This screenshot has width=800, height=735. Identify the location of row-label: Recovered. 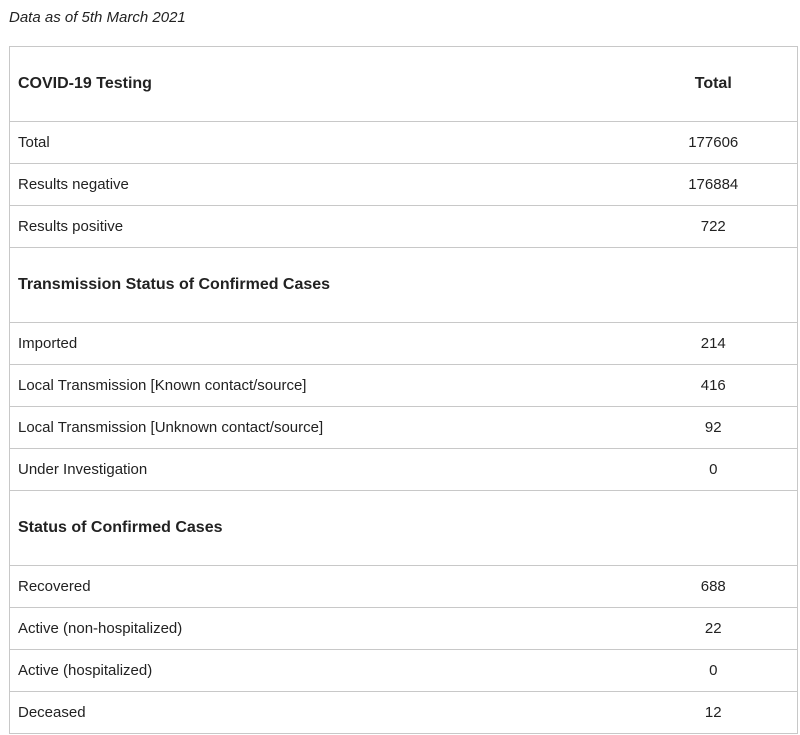
(319, 586).